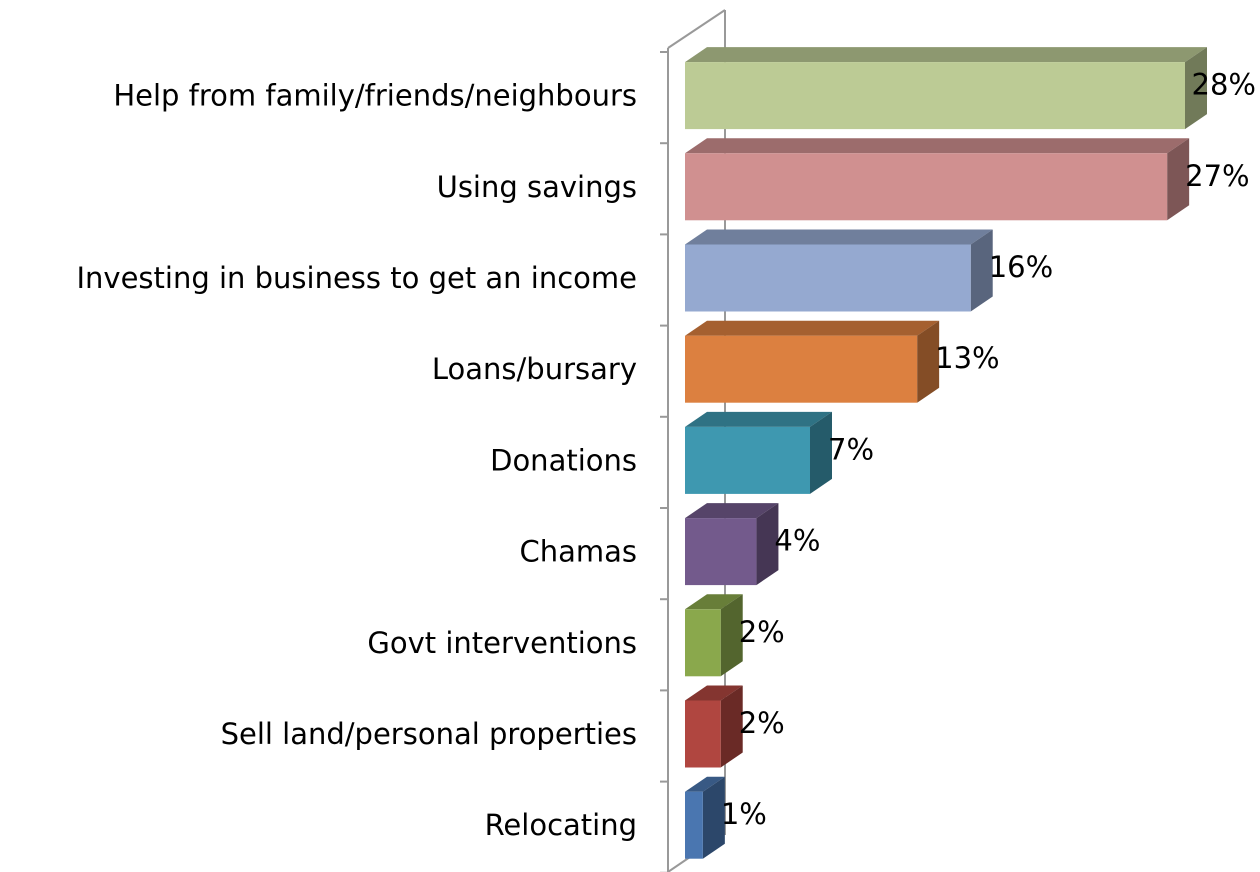 Image resolution: width=1260 pixels, height=872 pixels. What do you see at coordinates (563, 460) in the screenshot?
I see `y-tick-label: Donations` at bounding box center [563, 460].